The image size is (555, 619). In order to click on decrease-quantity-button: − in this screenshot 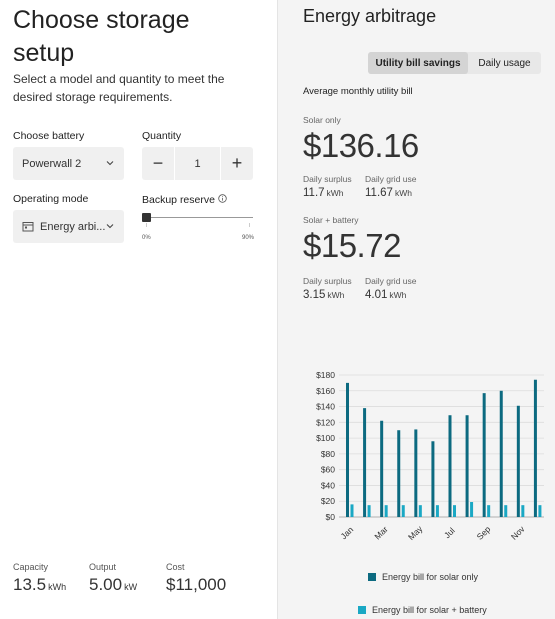, I will do `click(158, 163)`.